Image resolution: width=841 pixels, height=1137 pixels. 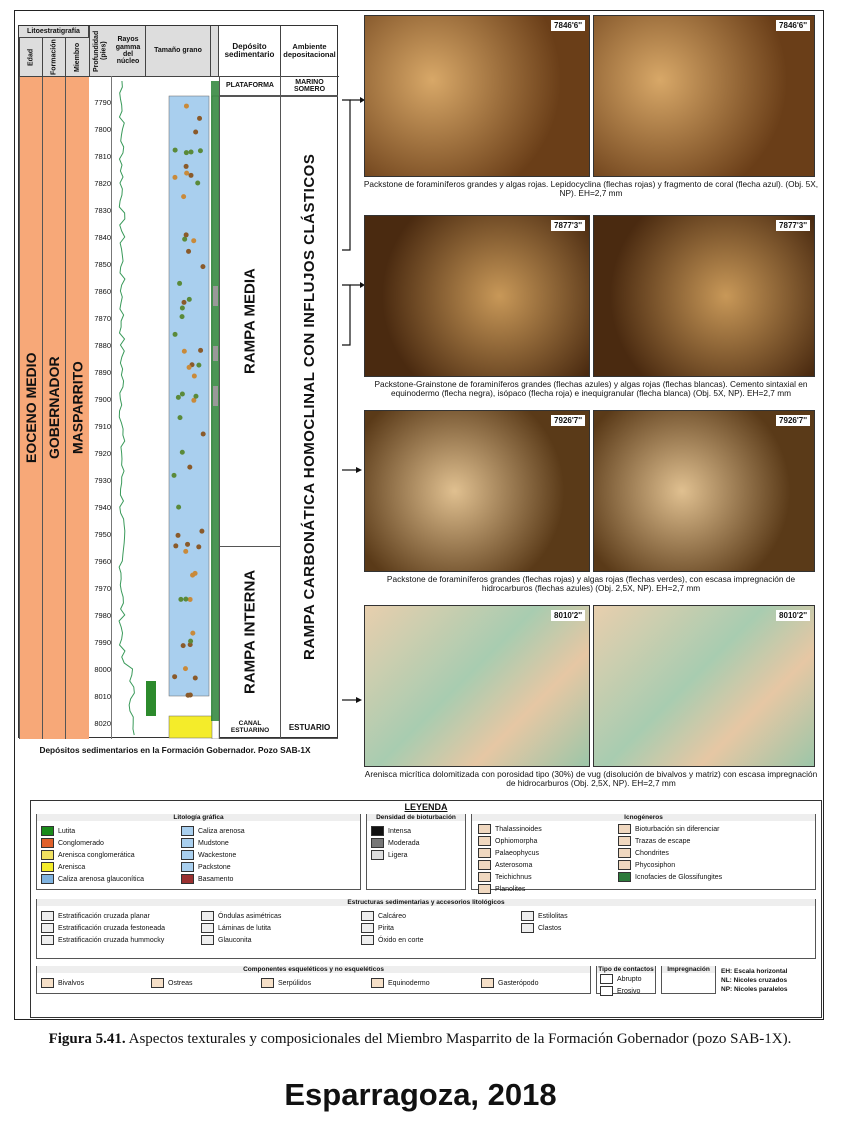 I want to click on legend-item: Caliza arenosa, so click(x=213, y=831).